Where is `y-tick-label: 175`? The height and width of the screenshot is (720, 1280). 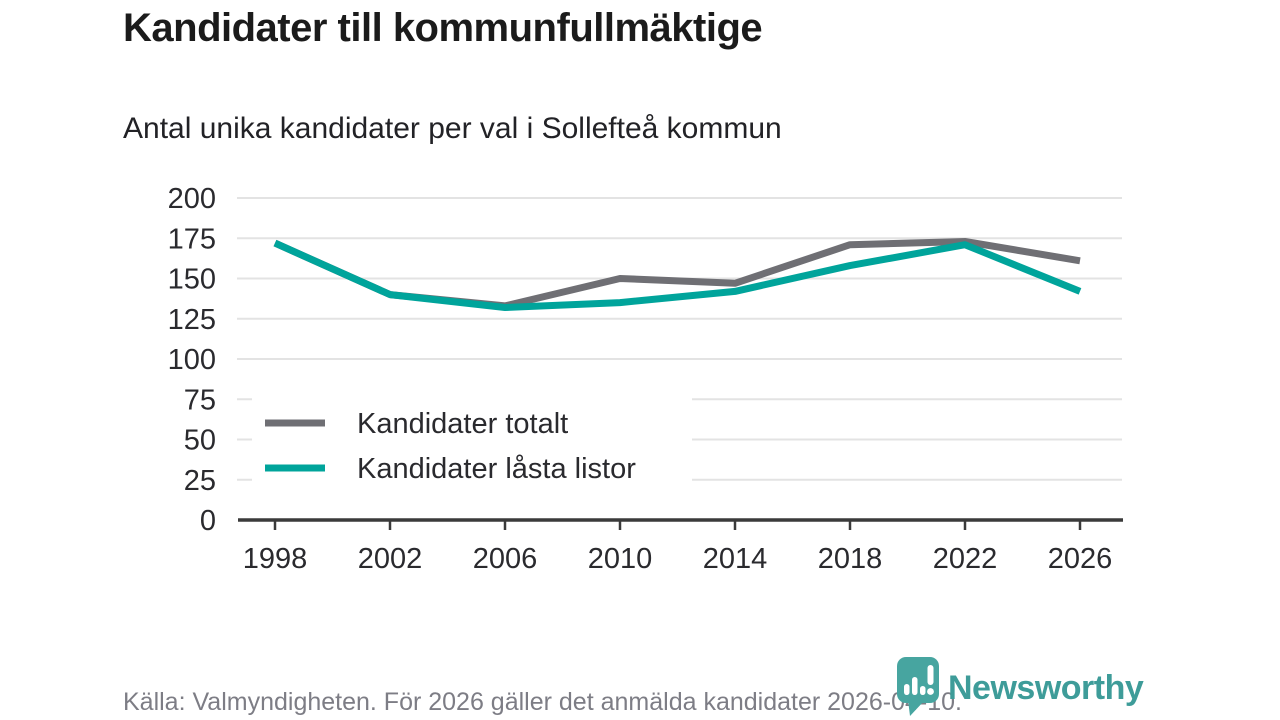
y-tick-label: 175 is located at coordinates (192, 239).